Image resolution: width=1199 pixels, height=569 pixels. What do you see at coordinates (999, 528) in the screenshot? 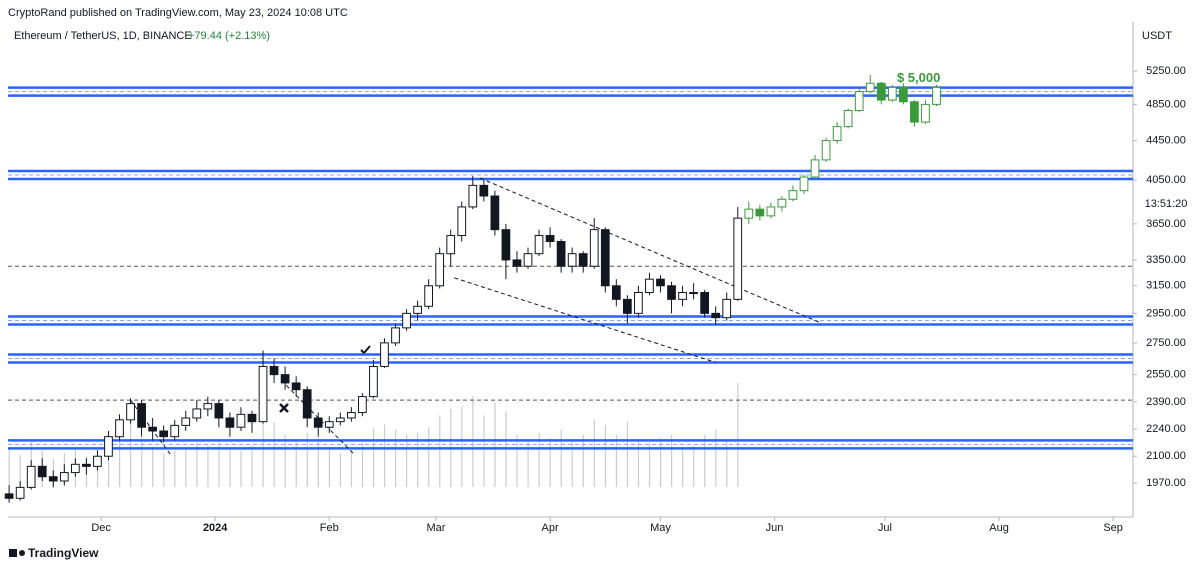
I see `x-tick-label: Aug` at bounding box center [999, 528].